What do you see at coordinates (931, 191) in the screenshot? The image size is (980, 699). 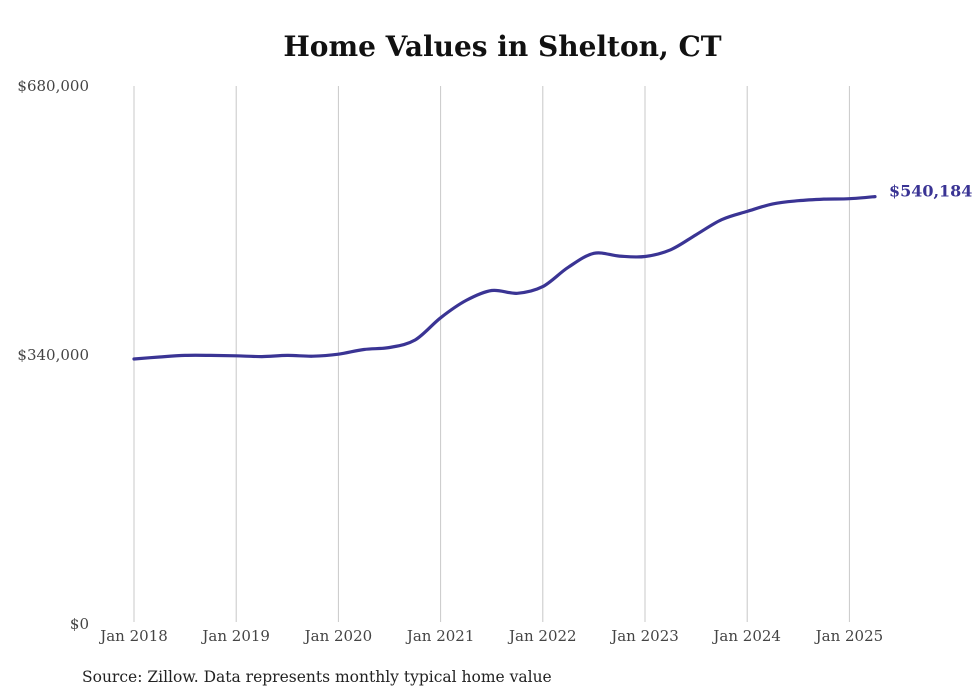 I see `latest-value-label: $540,184` at bounding box center [931, 191].